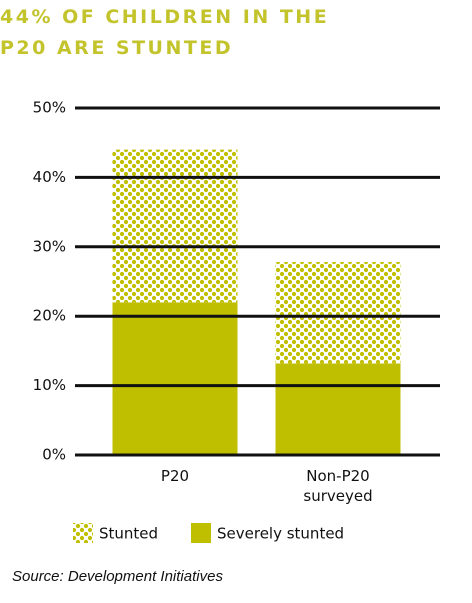  Describe the element at coordinates (117, 576) in the screenshot. I see `source: Source: Development Initiatives` at that location.